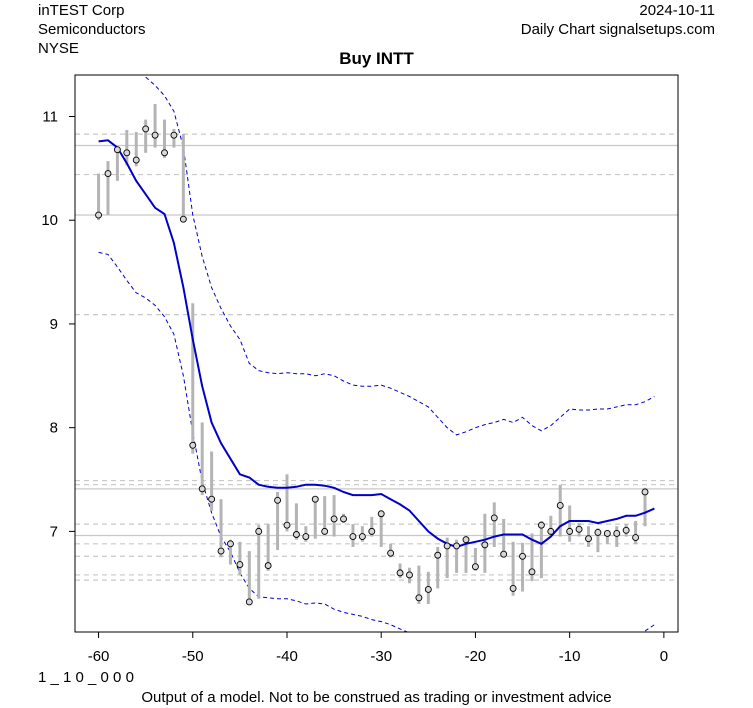 This screenshot has height=708, width=753. I want to click on x-tick-label: -50, so click(193, 656).